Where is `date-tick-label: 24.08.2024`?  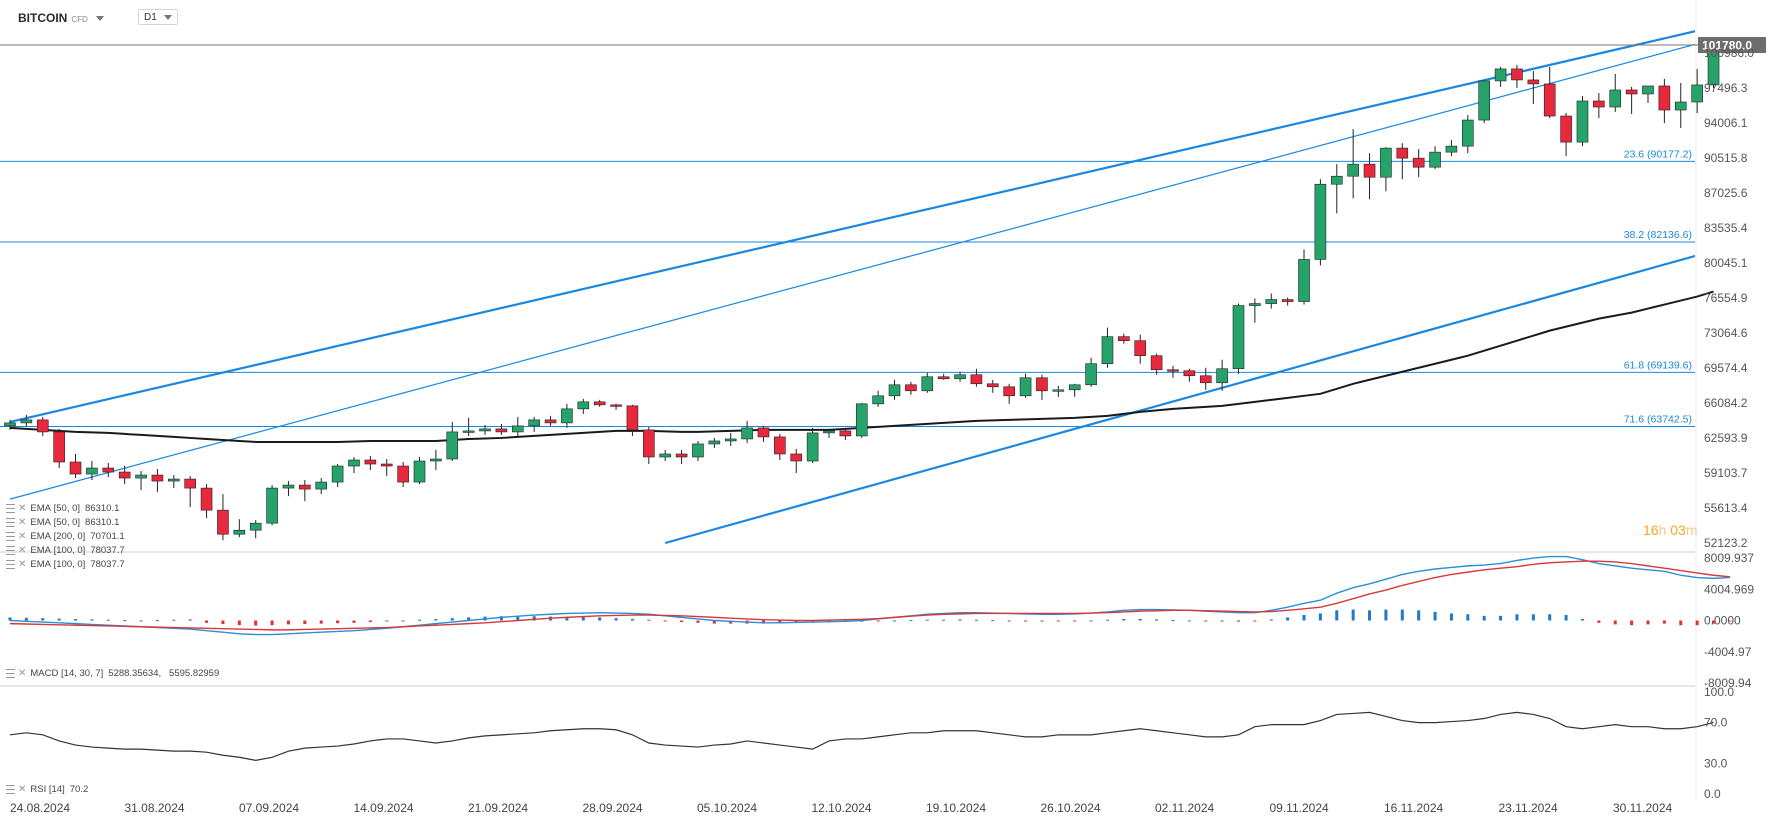
date-tick-label: 24.08.2024 is located at coordinates (40, 808).